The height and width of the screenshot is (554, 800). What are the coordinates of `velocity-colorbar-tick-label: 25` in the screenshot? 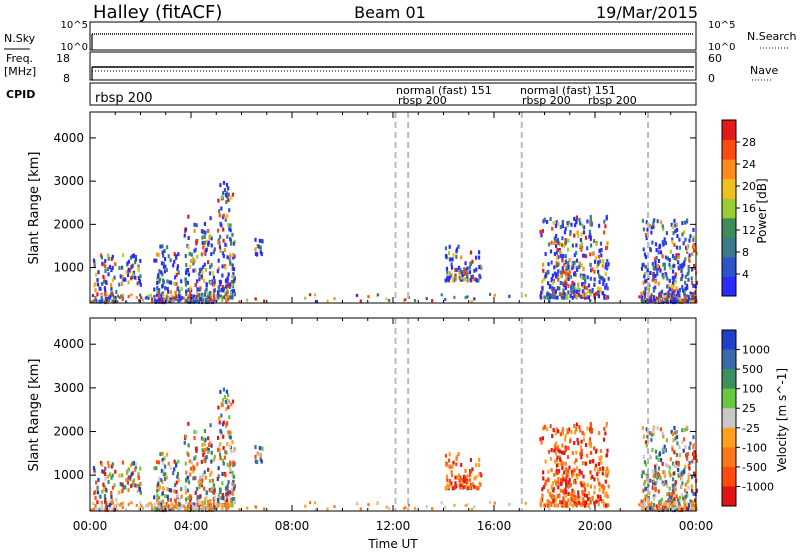 It's located at (749, 408).